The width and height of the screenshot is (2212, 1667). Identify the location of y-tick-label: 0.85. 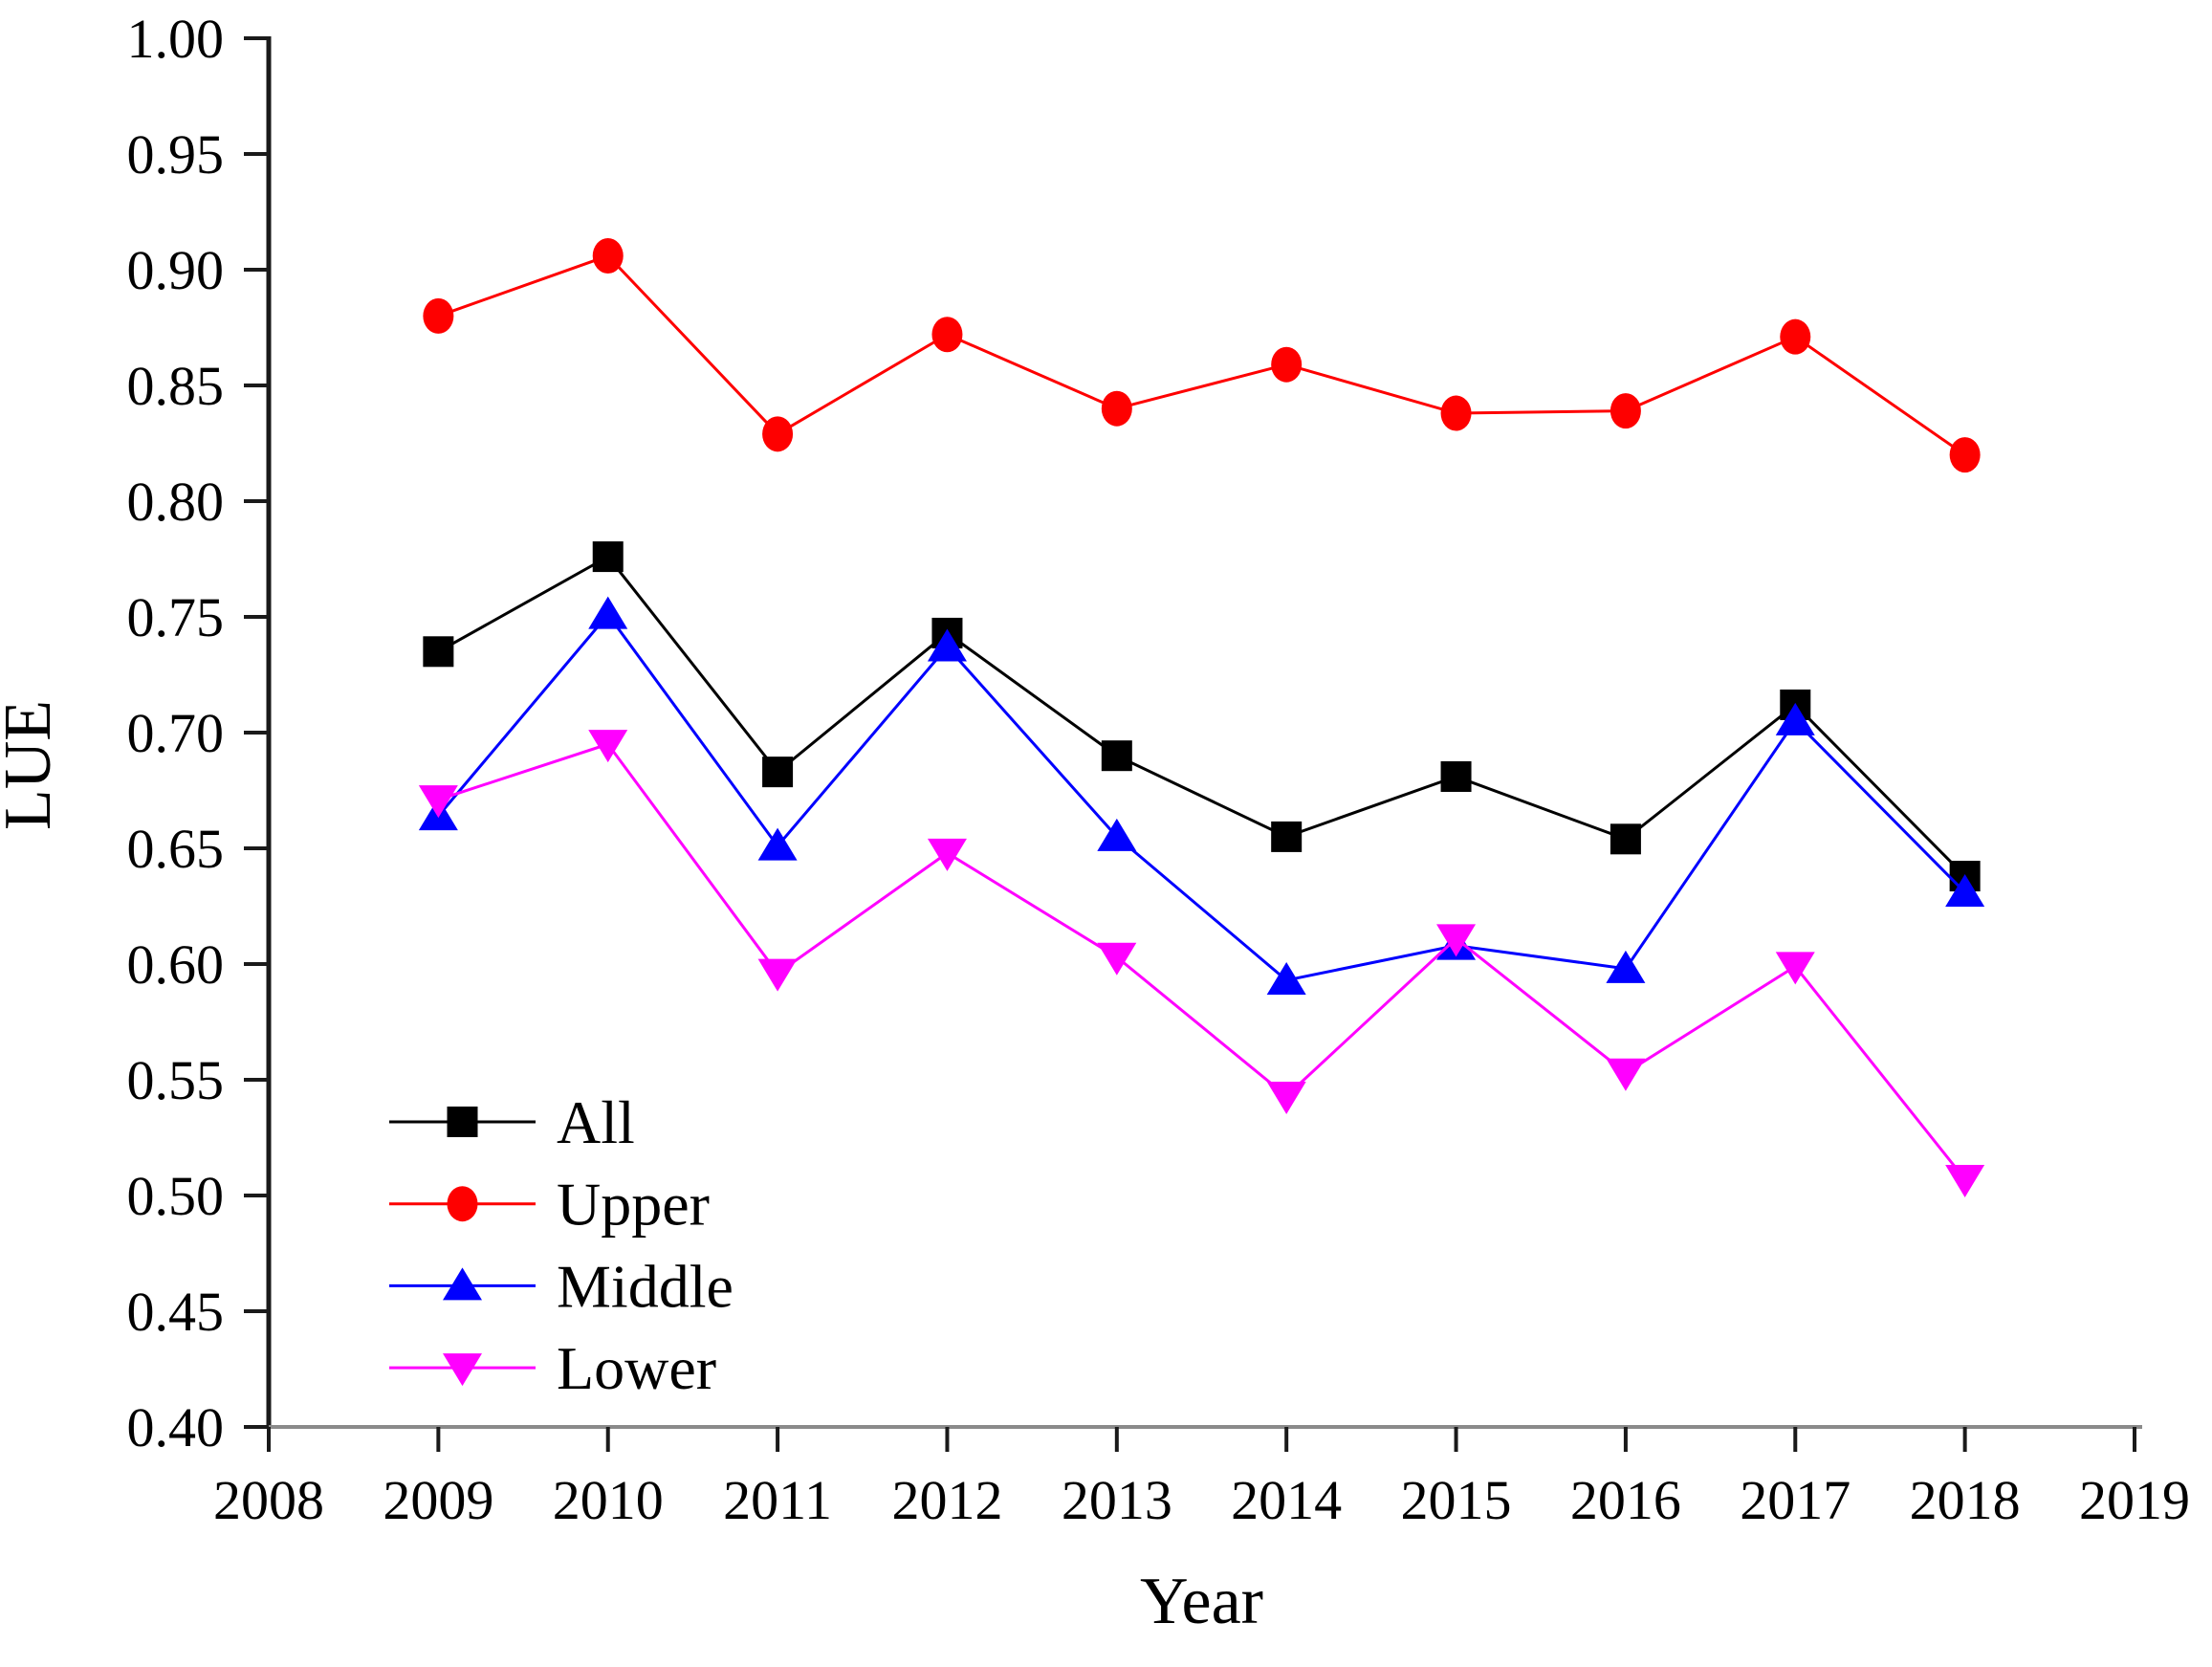
(176, 386).